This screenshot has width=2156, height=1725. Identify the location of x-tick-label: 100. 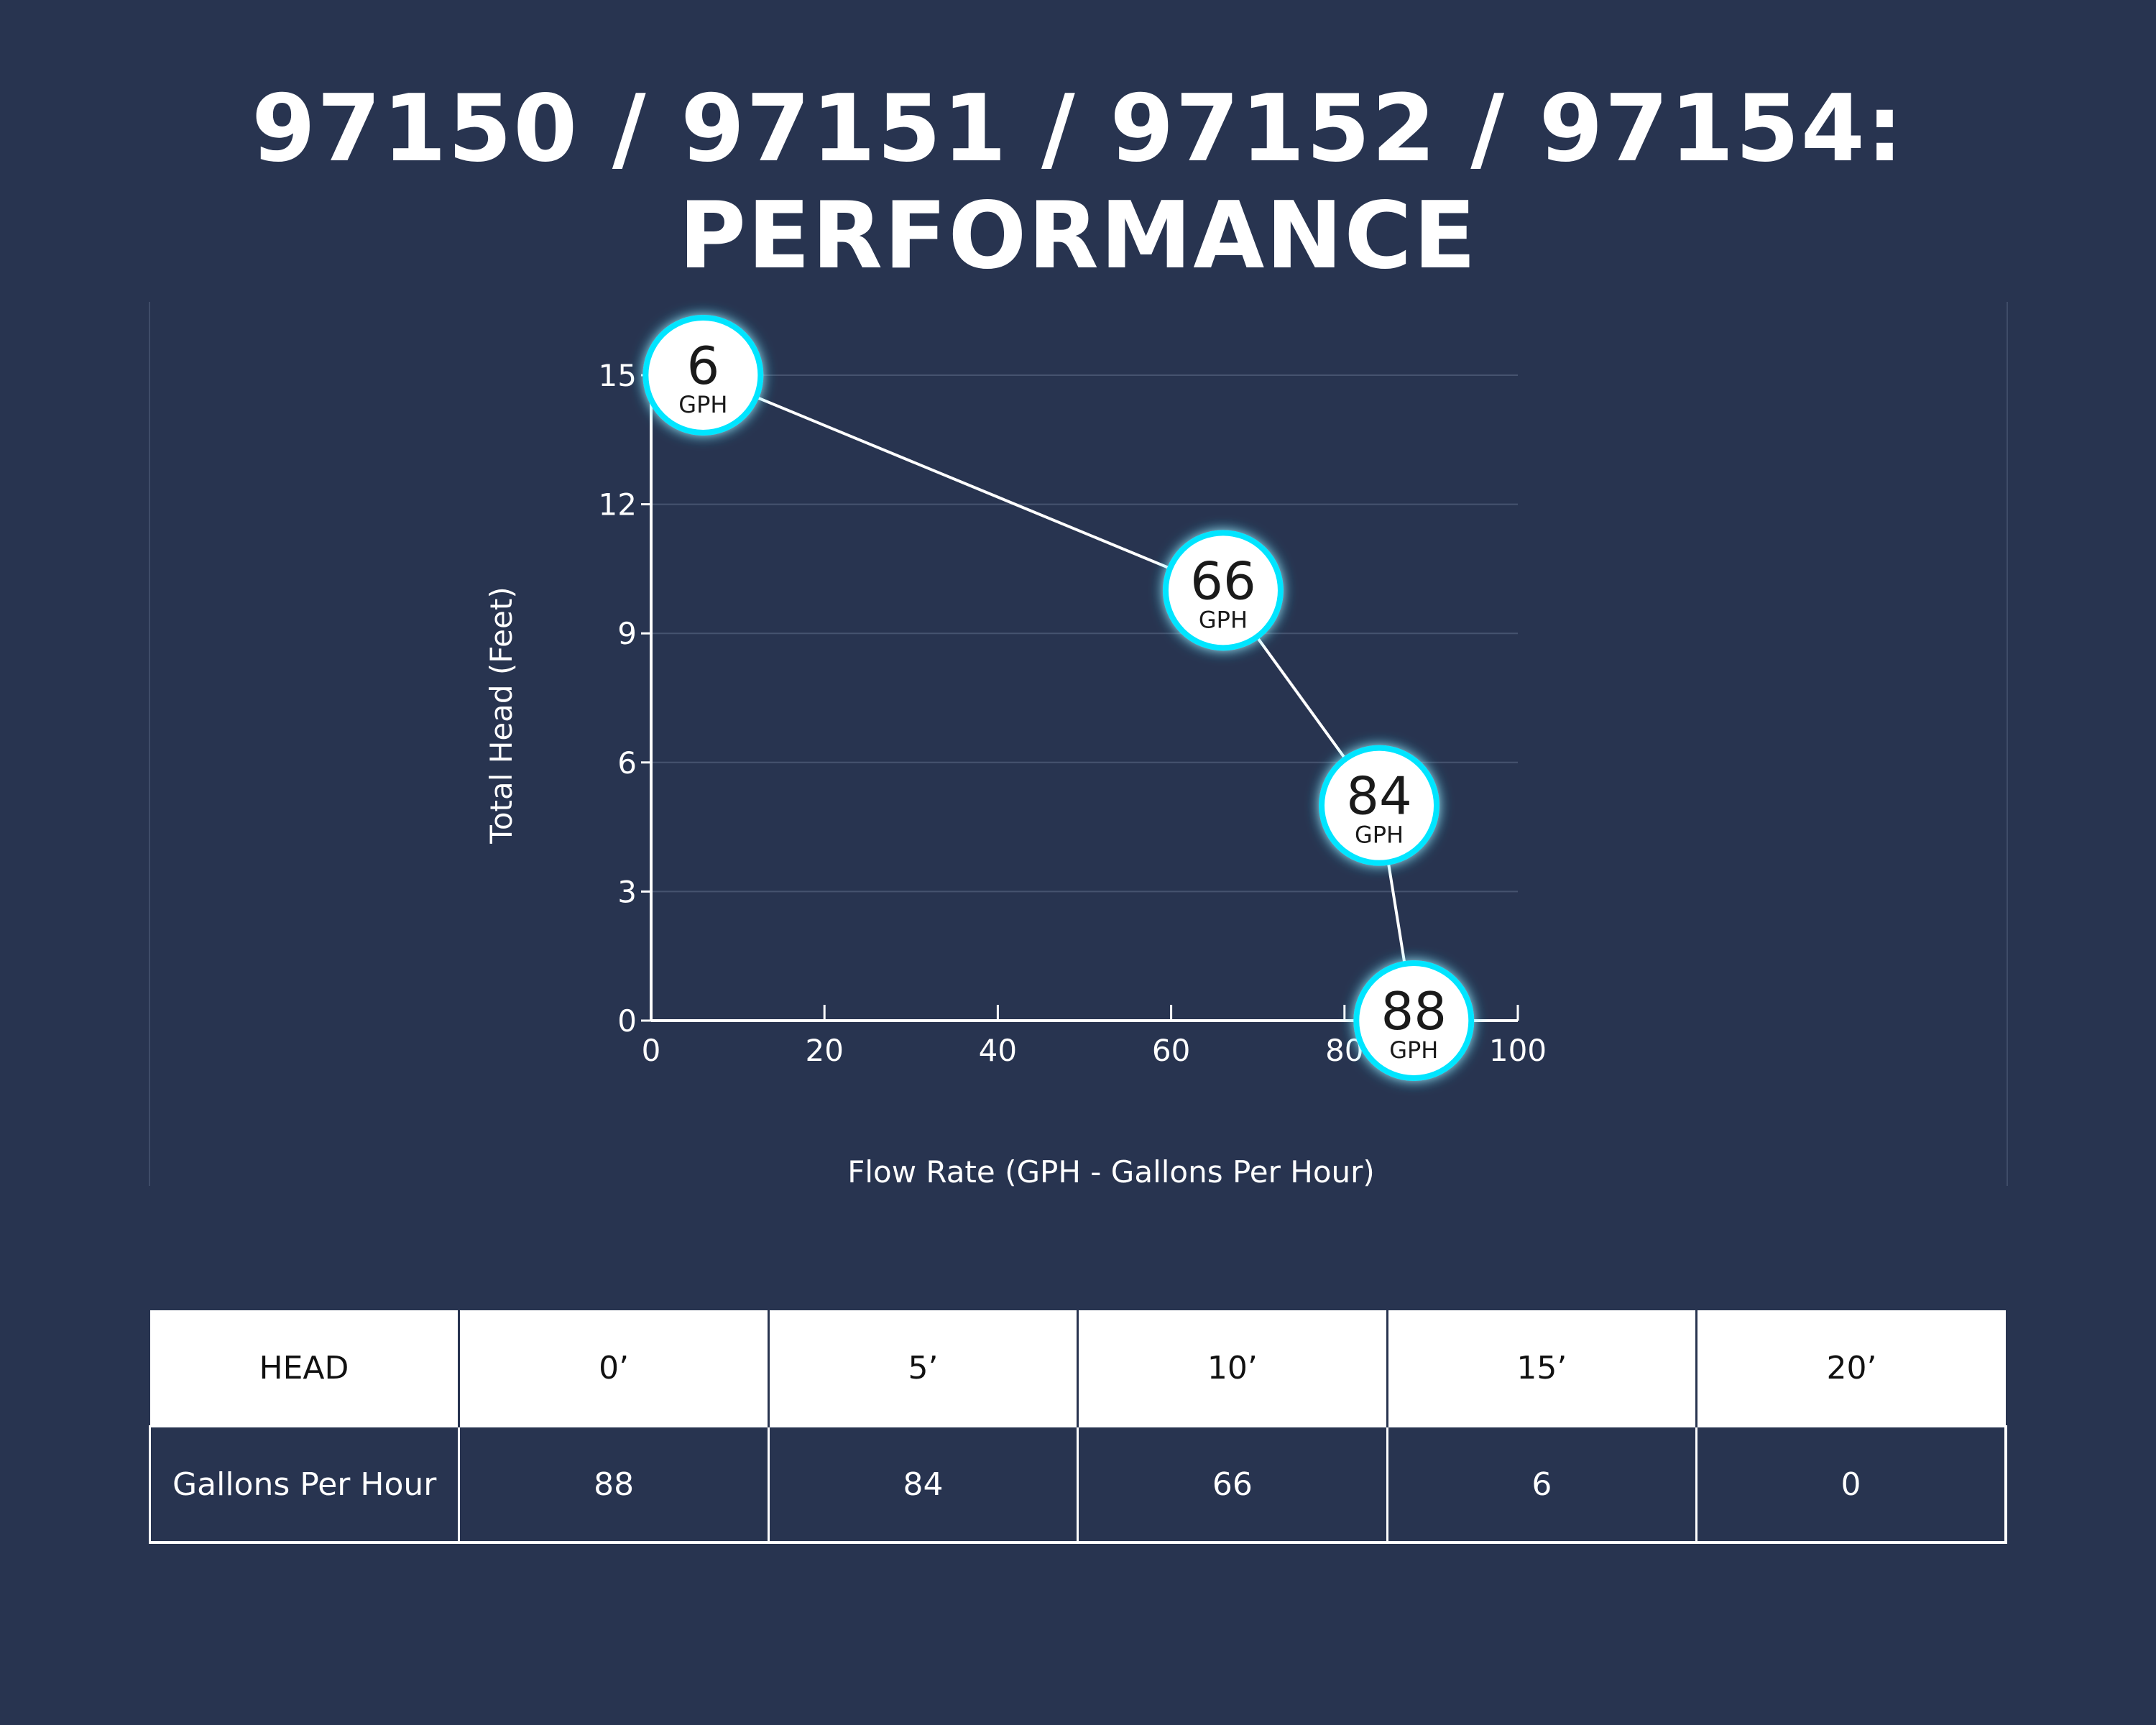
(1518, 1050).